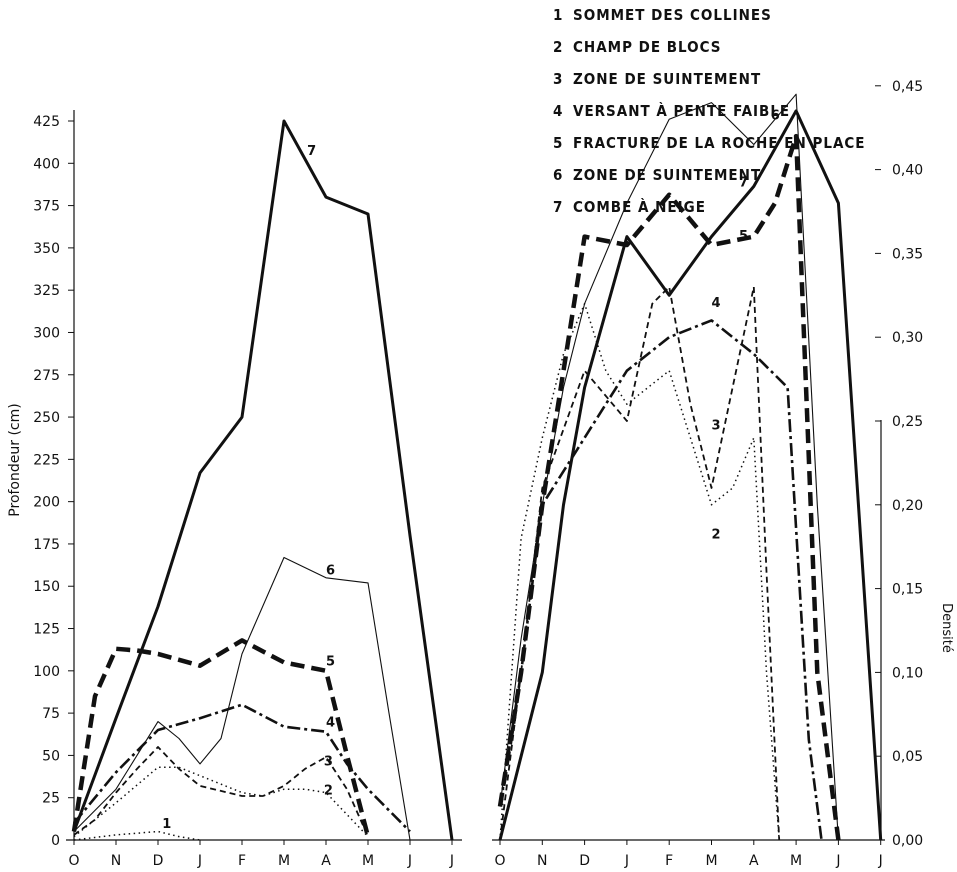 This screenshot has width=957, height=872. I want to click on legend-item-label: SOMMET DES COLLINES, so click(672, 15).